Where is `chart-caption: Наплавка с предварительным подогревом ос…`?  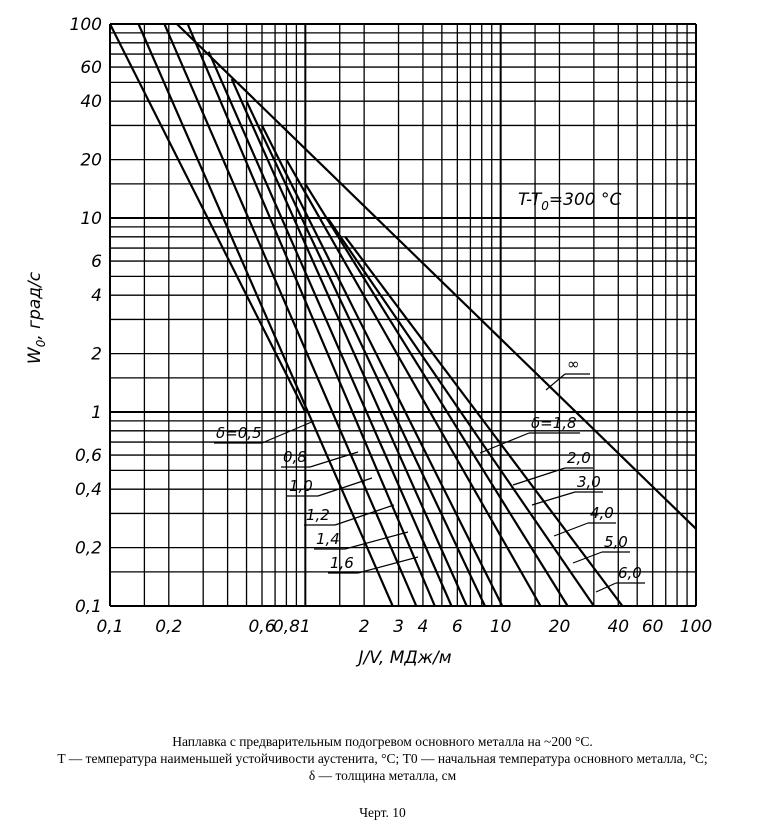 chart-caption: Наплавка с предварительным подогревом ос… is located at coordinates (382, 758).